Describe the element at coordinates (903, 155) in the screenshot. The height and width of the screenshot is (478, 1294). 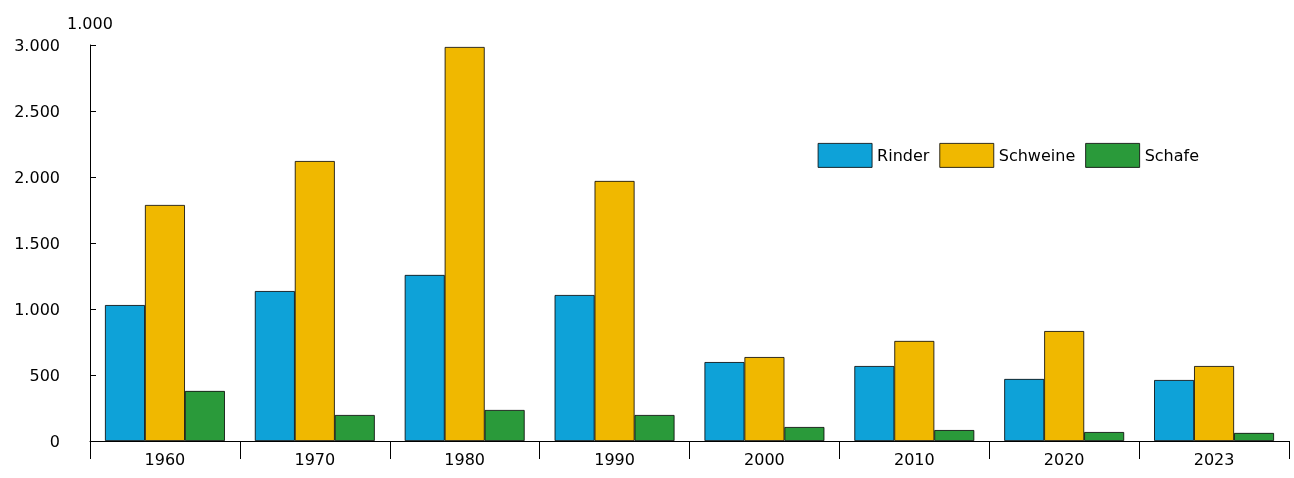
I see `legend-label: Rinder` at that location.